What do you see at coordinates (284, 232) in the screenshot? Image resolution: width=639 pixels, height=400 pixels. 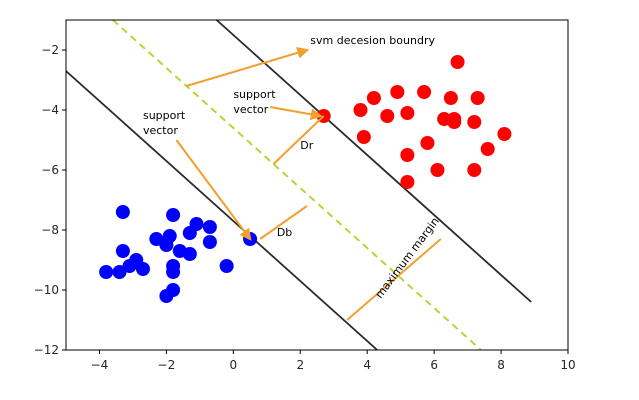 I see `annotation-label: Db` at bounding box center [284, 232].